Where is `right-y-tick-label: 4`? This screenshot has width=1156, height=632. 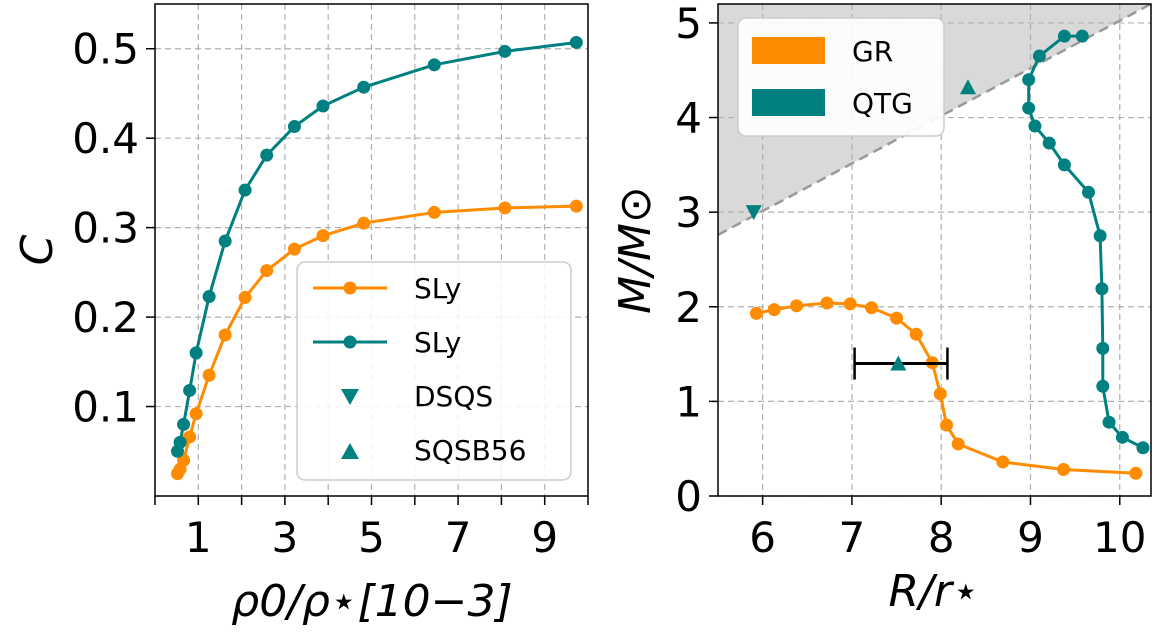 right-y-tick-label: 4 is located at coordinates (688, 118).